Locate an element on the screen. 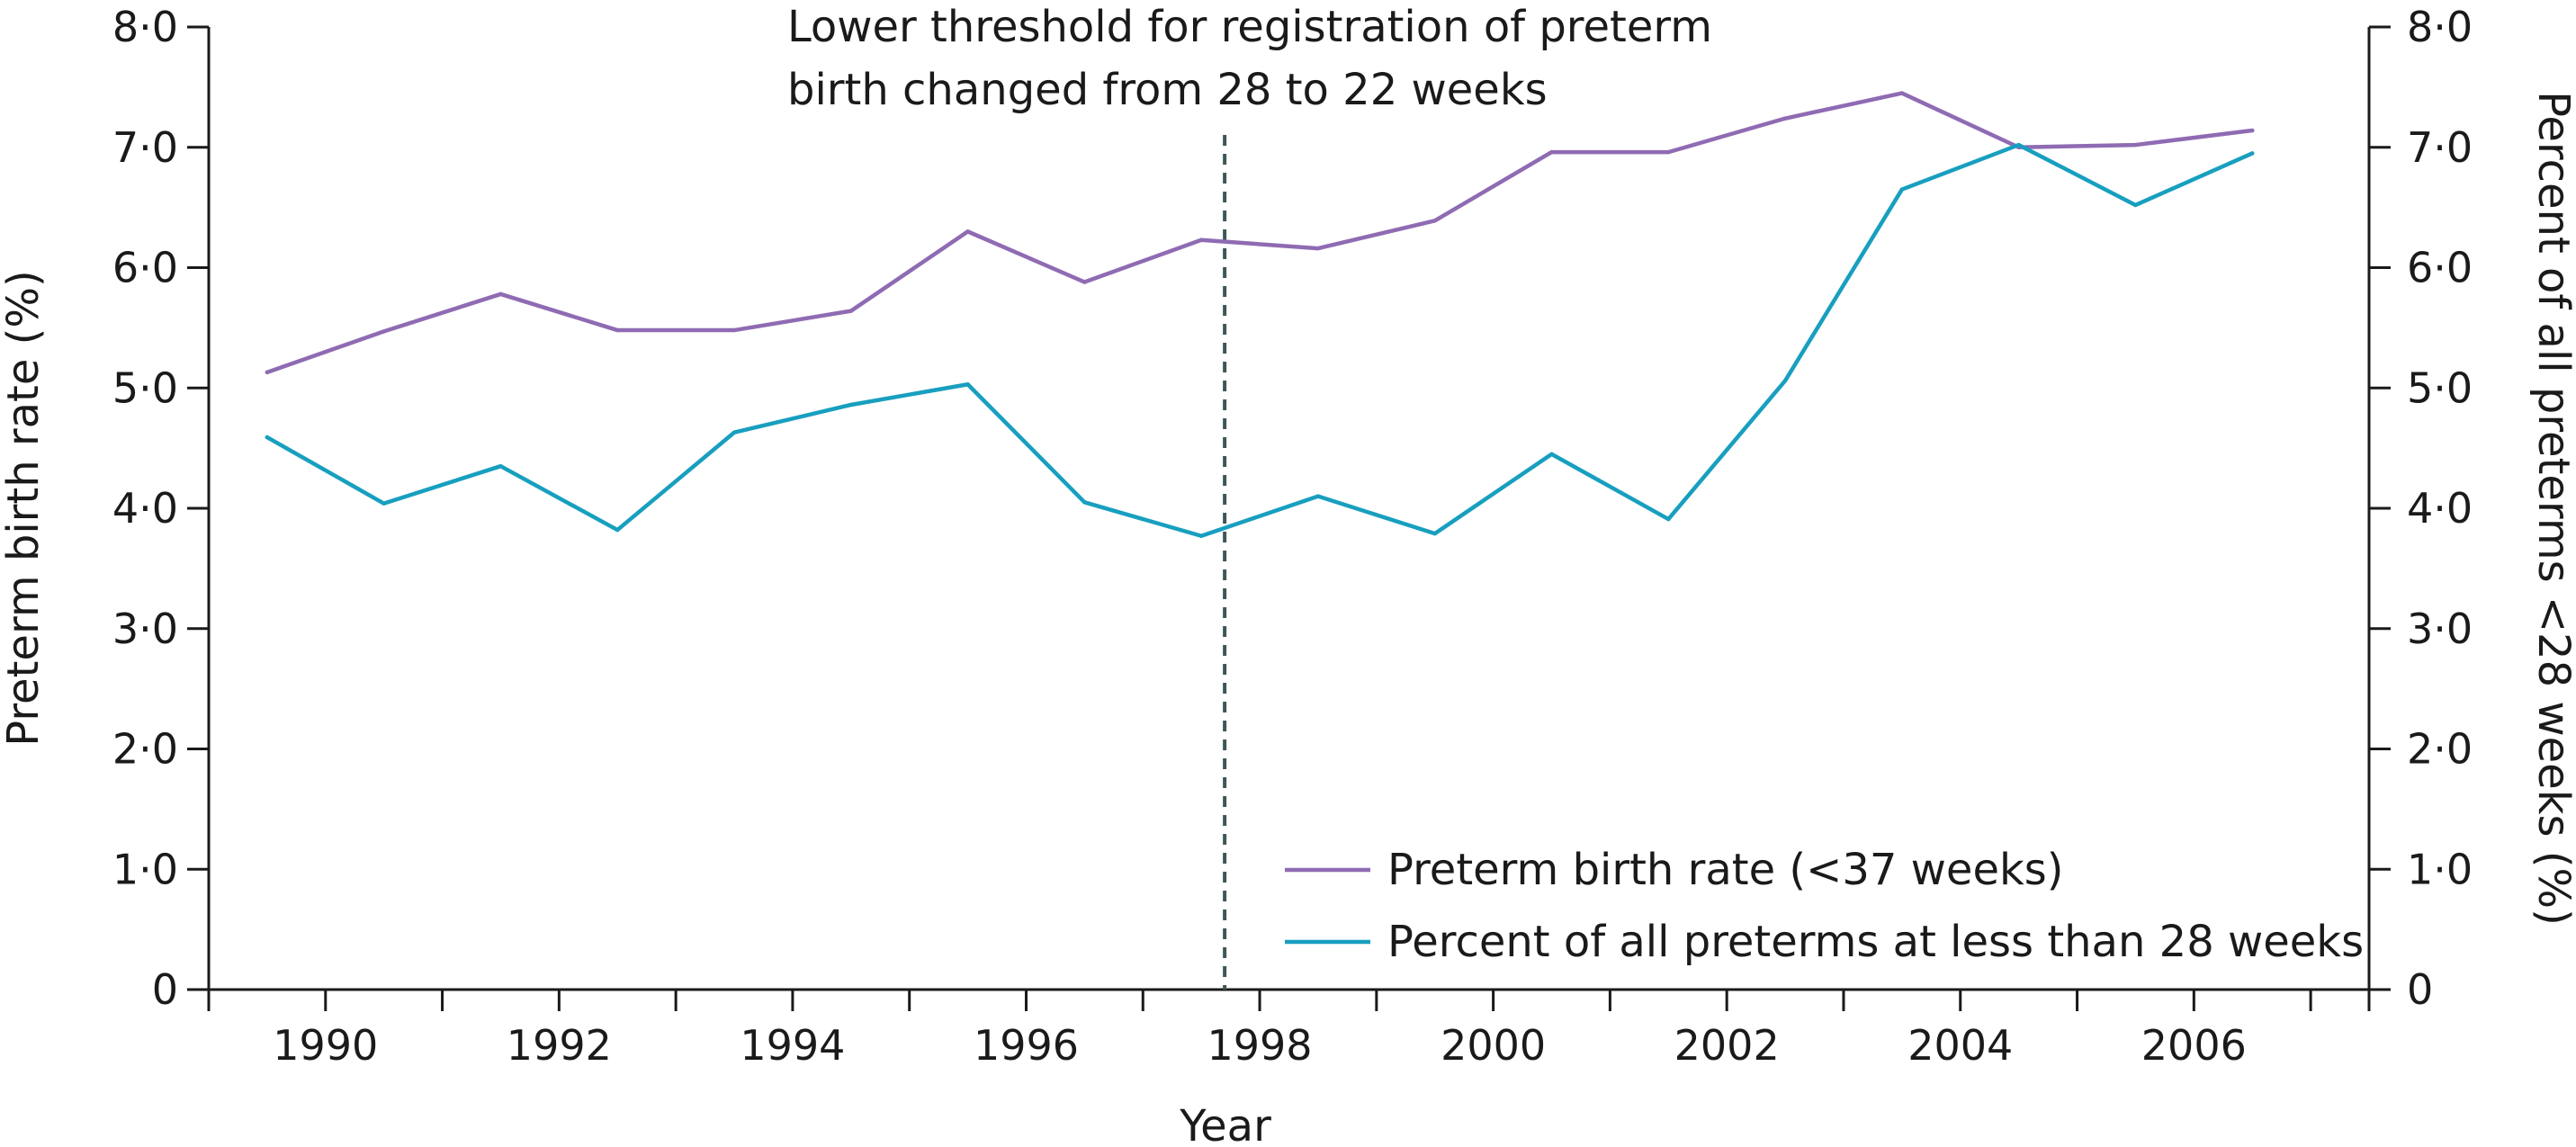 The height and width of the screenshot is (1147, 2576). left-y-tick-label: 8·0 is located at coordinates (145, 27).